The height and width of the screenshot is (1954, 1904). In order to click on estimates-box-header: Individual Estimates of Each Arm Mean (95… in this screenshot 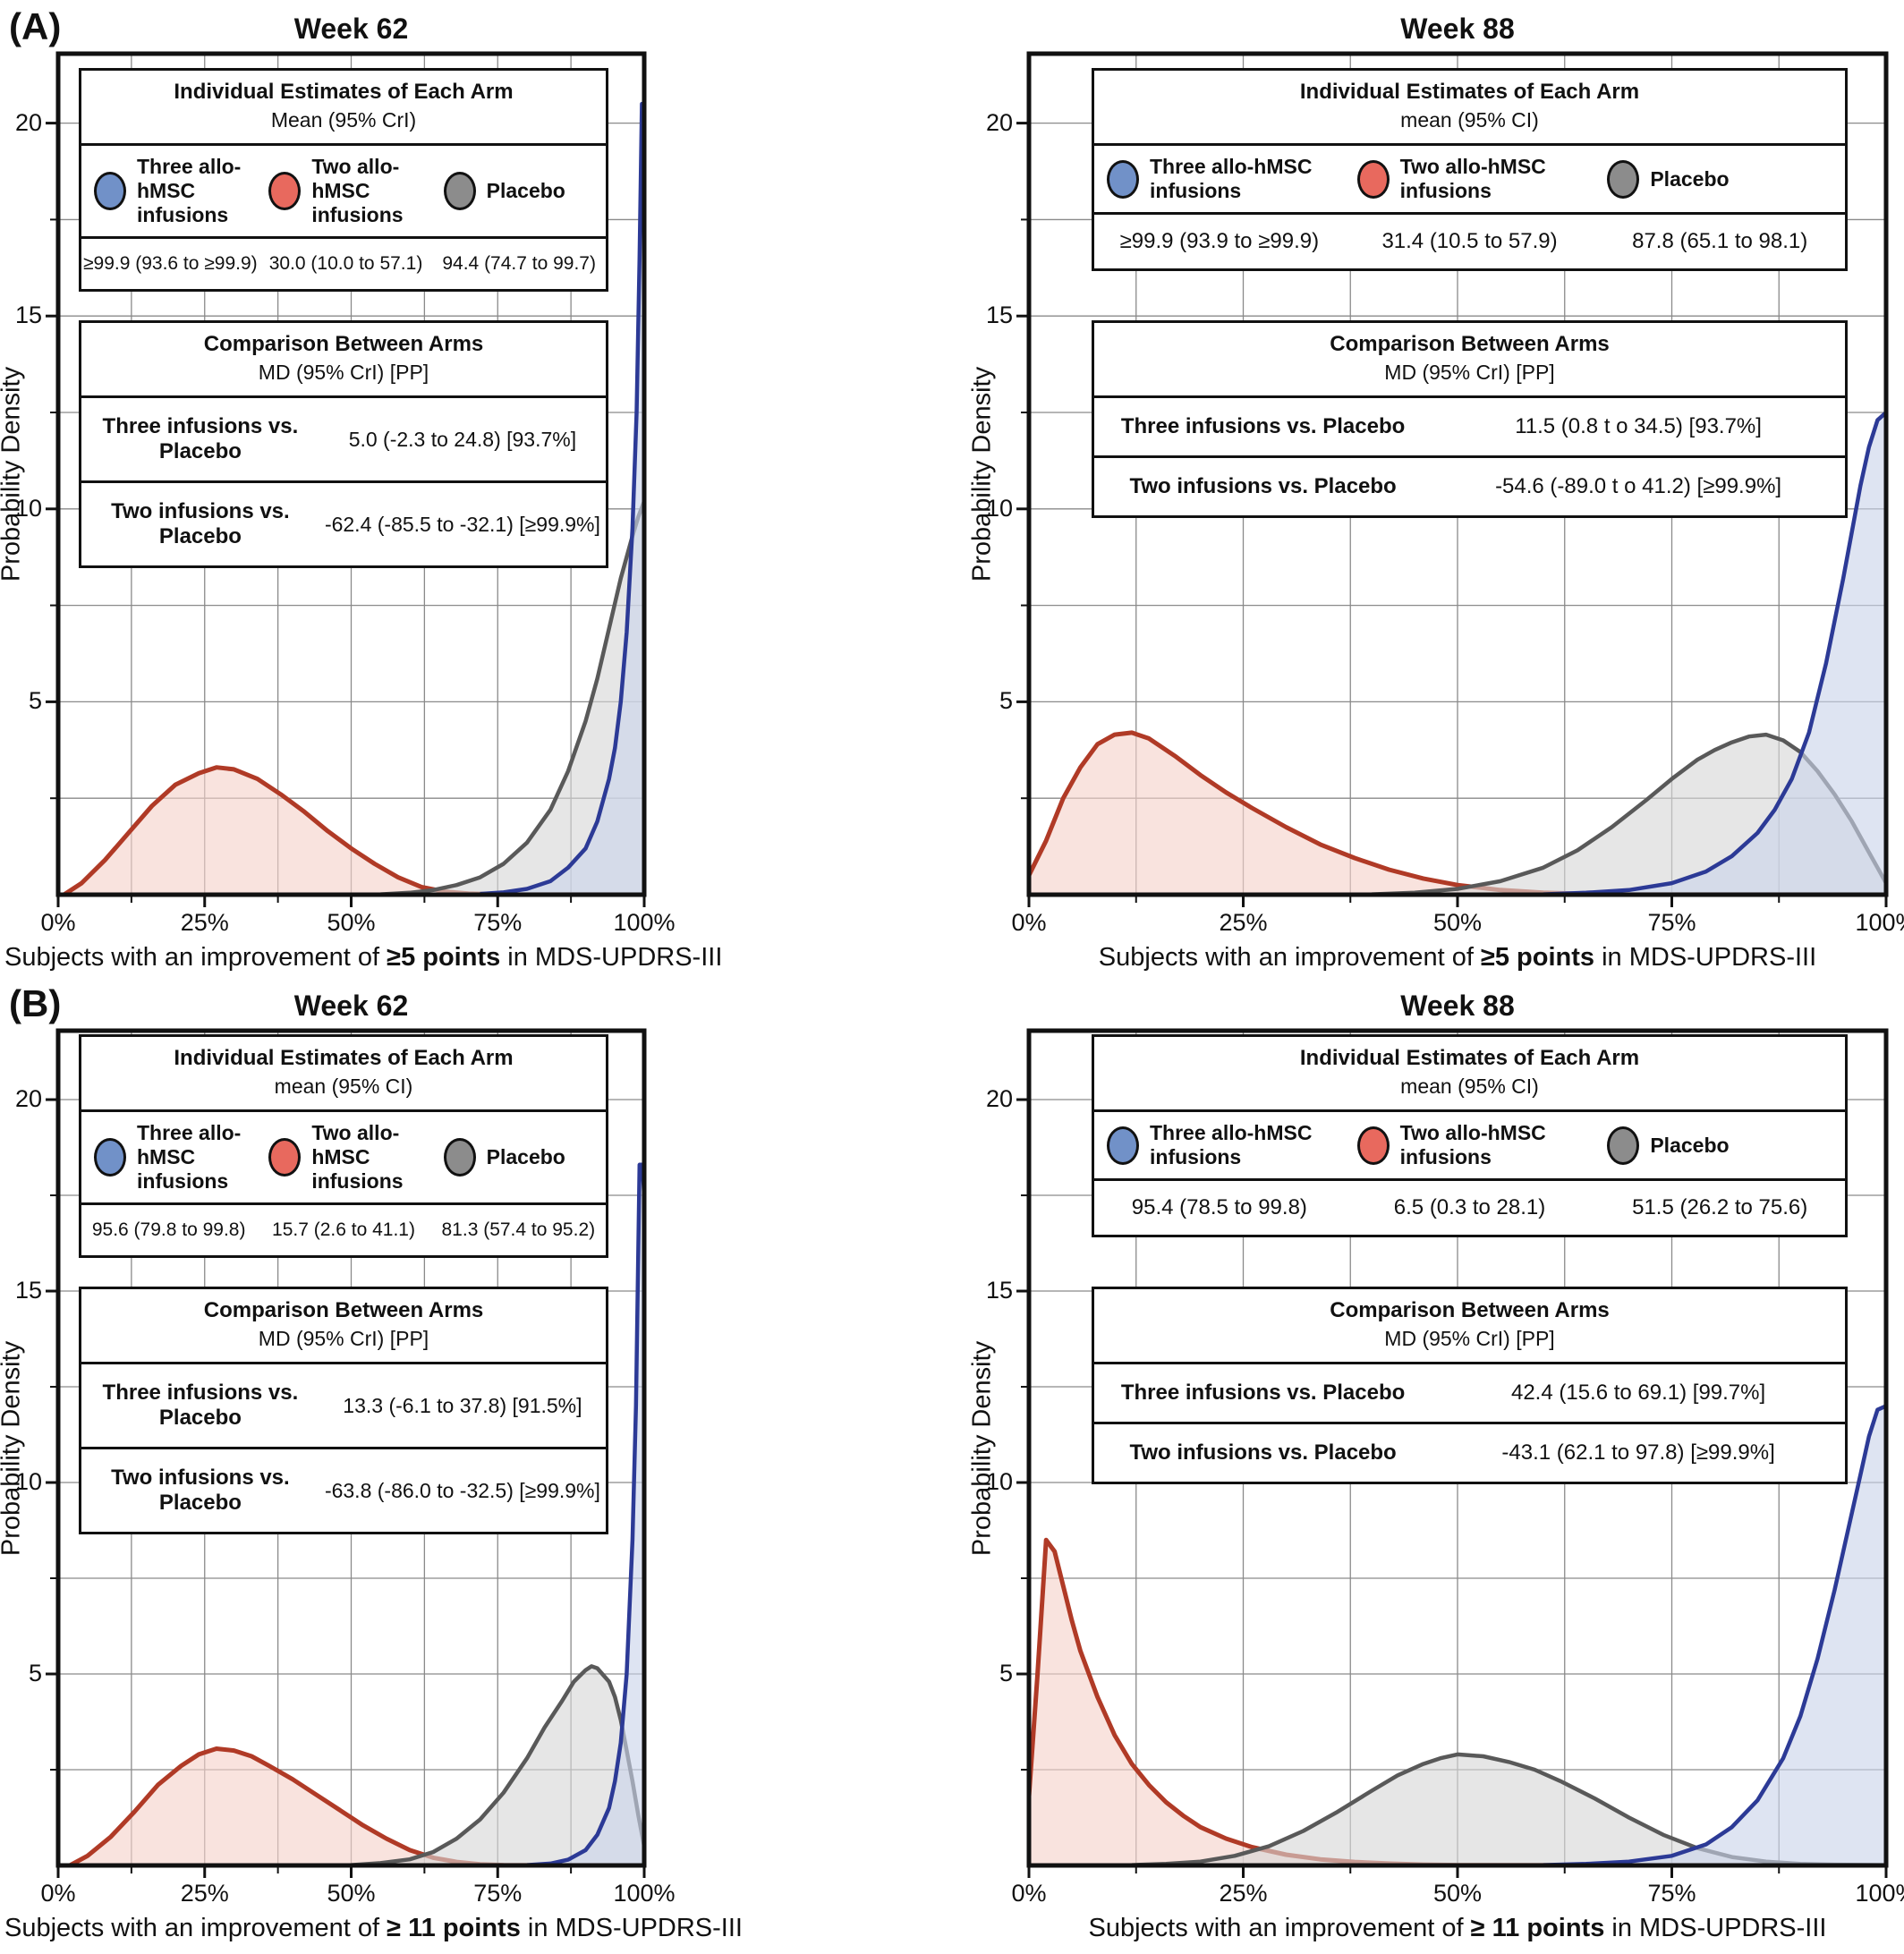, I will do `click(343, 107)`.